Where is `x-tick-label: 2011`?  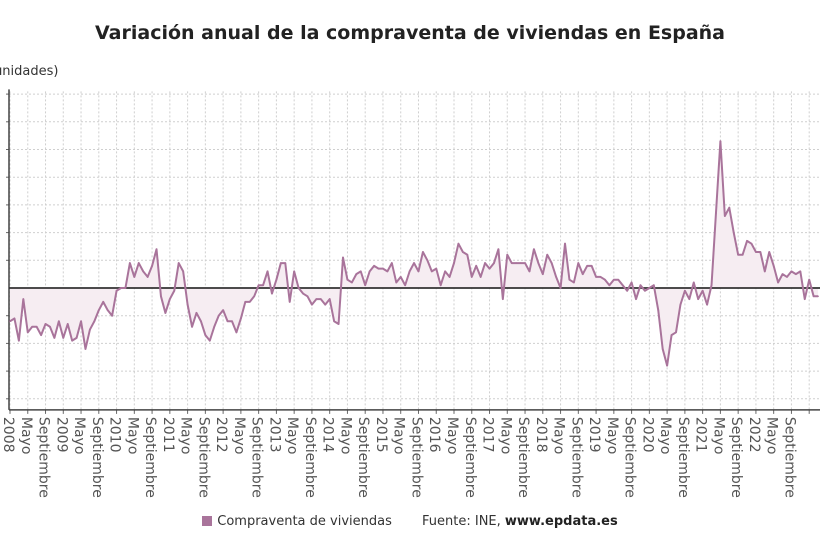 x-tick-label: 2011 is located at coordinates (168, 435).